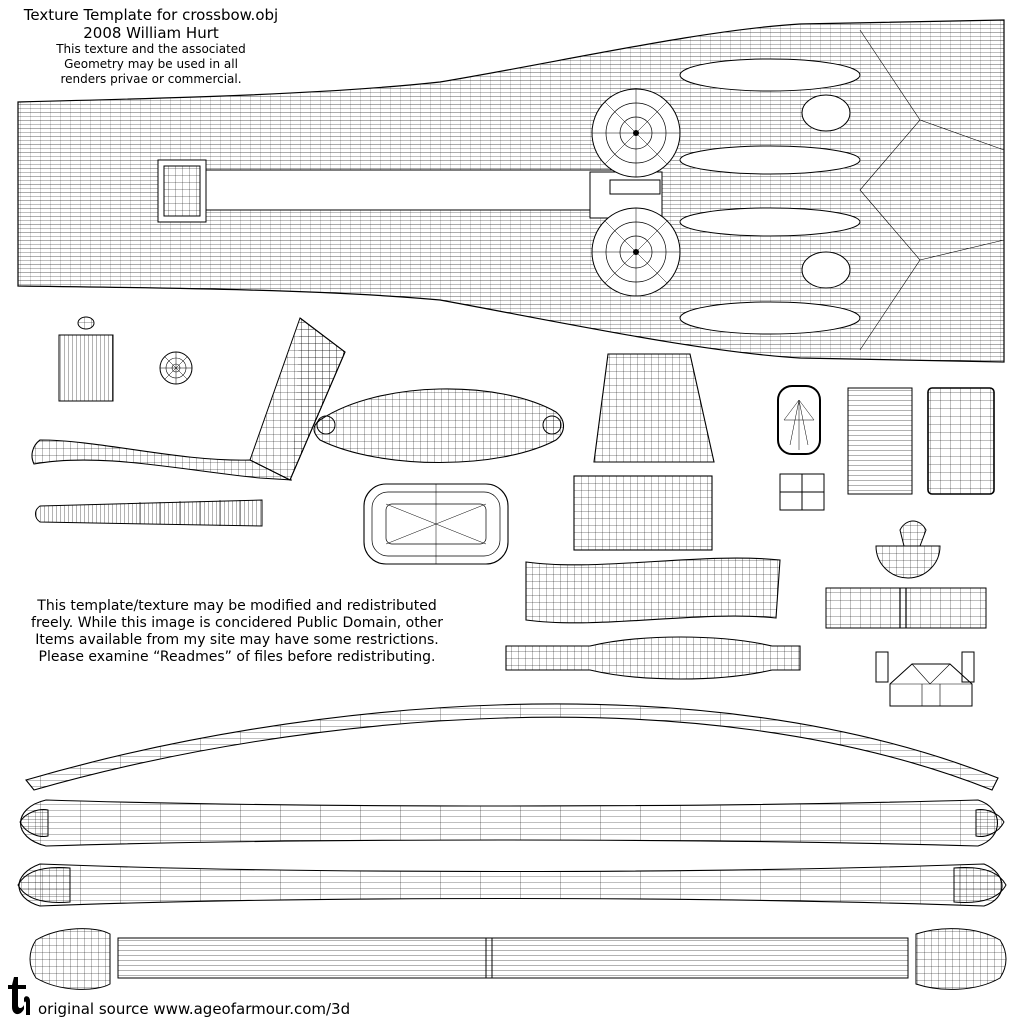 The height and width of the screenshot is (1024, 1024). What do you see at coordinates (512, 823) in the screenshot?
I see `limb-strip-1-uv-island` at bounding box center [512, 823].